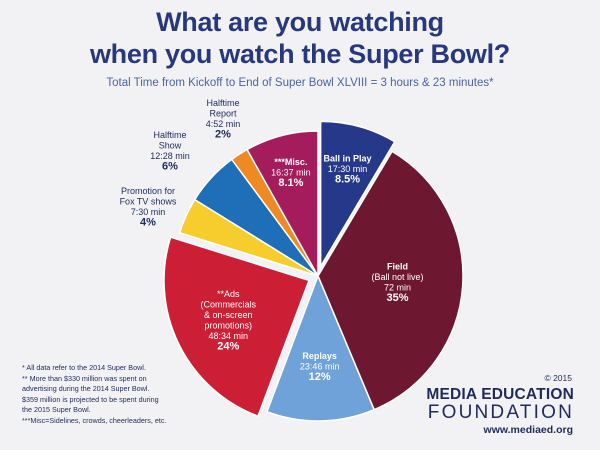  What do you see at coordinates (528, 430) in the screenshot?
I see `website-link: www.mediaed.org` at bounding box center [528, 430].